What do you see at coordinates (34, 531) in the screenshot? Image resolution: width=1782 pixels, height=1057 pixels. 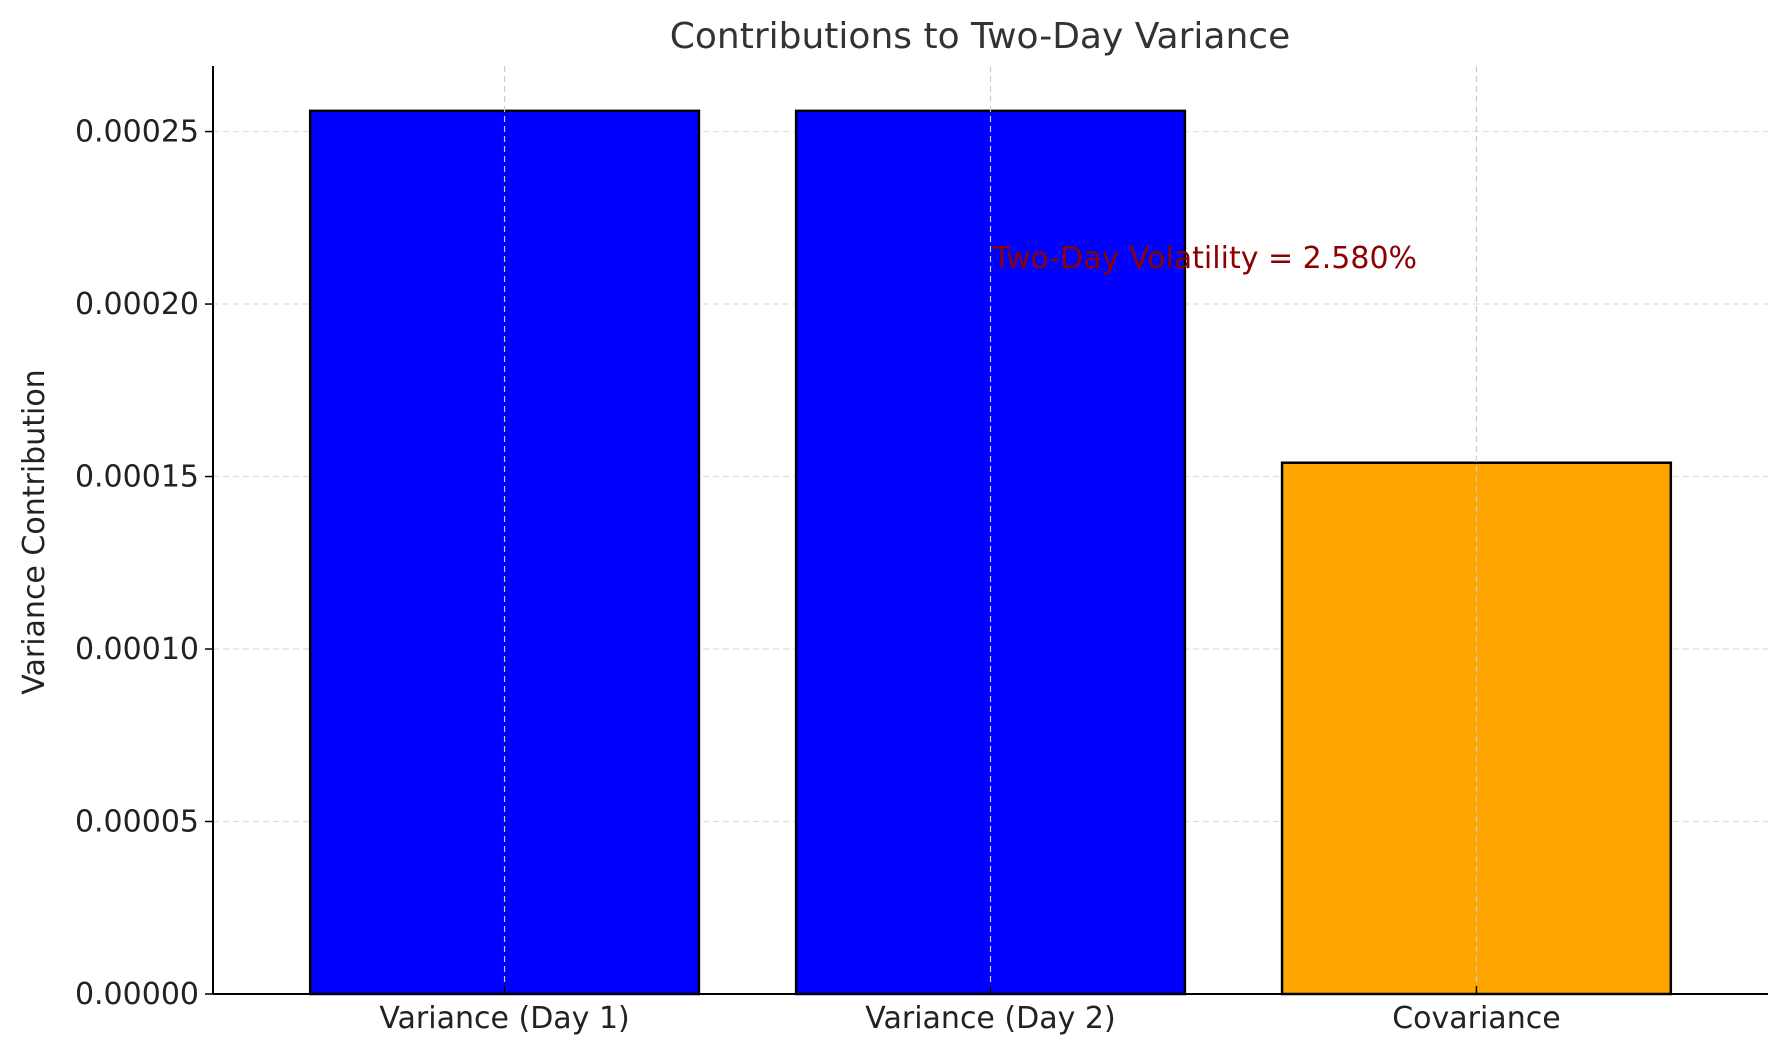 I see `y-axis-label: Variance Contribution` at bounding box center [34, 531].